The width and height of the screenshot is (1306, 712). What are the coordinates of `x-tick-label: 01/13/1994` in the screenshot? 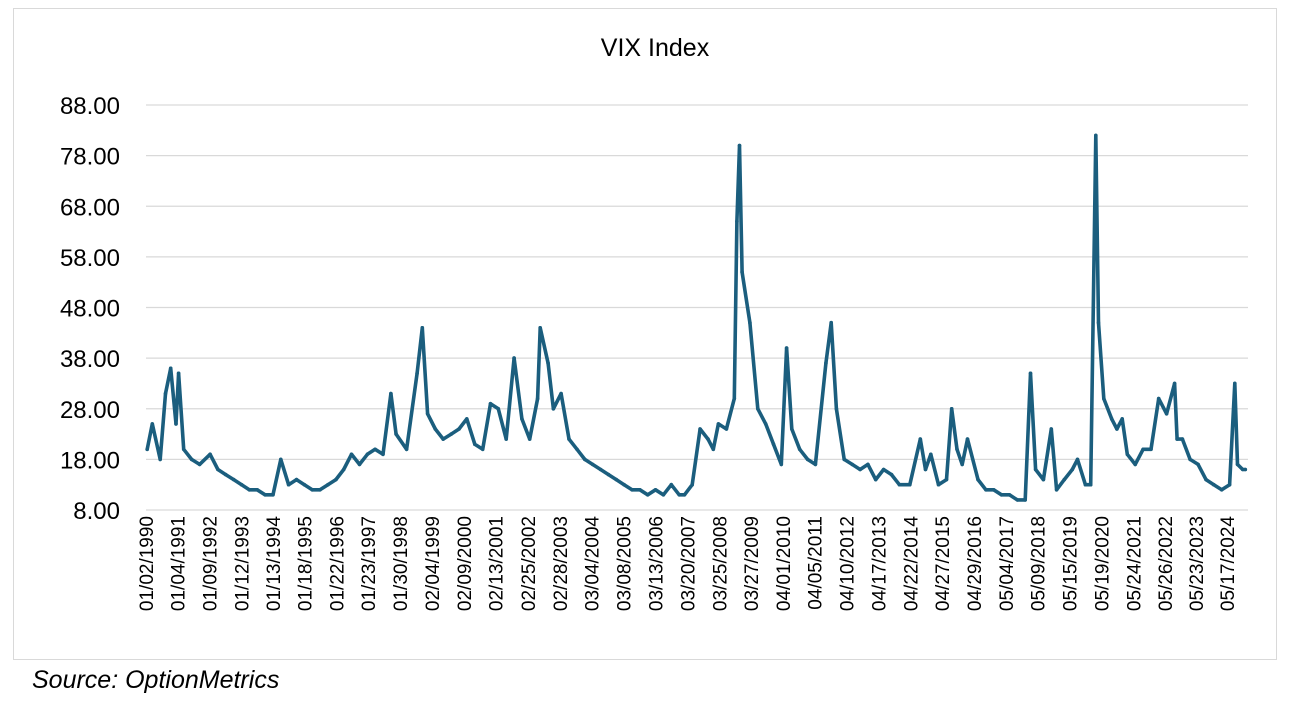 It's located at (274, 564).